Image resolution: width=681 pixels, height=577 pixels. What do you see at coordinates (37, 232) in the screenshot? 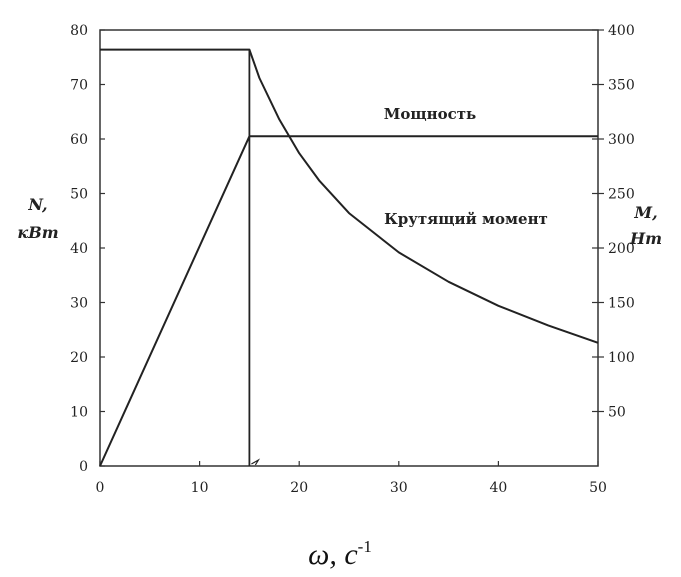
I see `left-axis-title-line2: кВт` at bounding box center [37, 232].